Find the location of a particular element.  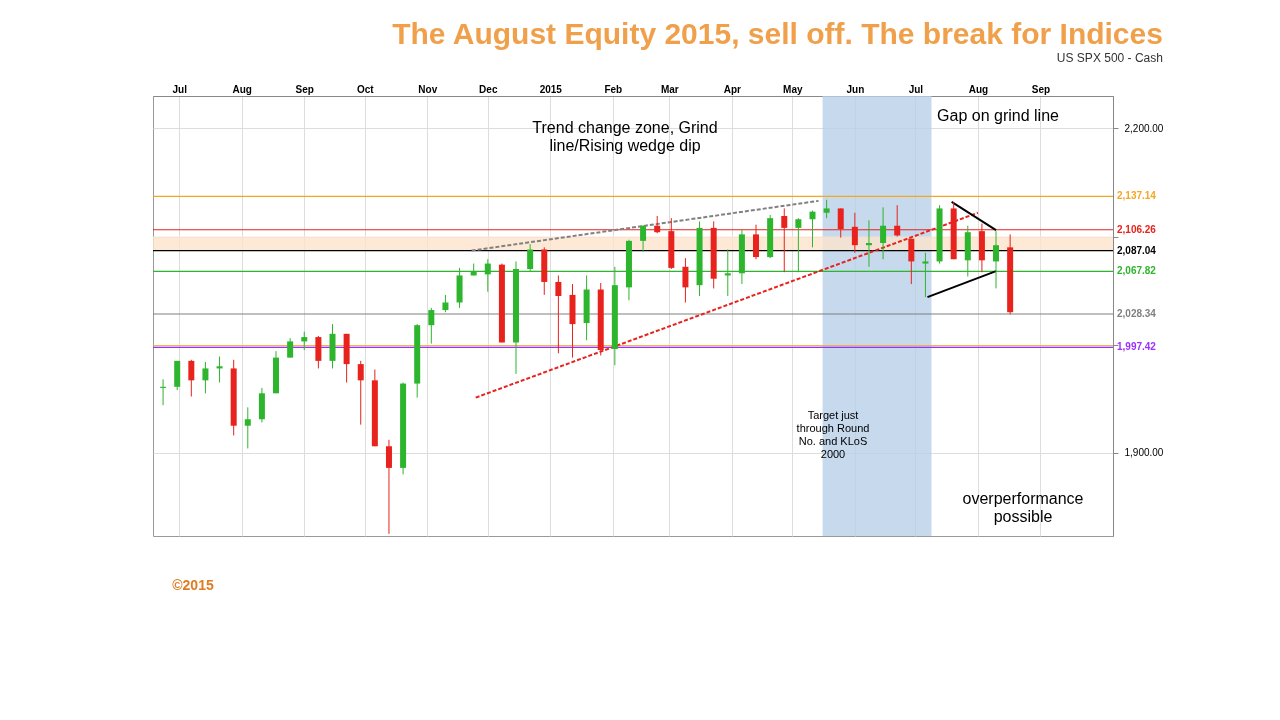

chart-subtitle: US SPX 500 - Cash is located at coordinates (1109, 58).